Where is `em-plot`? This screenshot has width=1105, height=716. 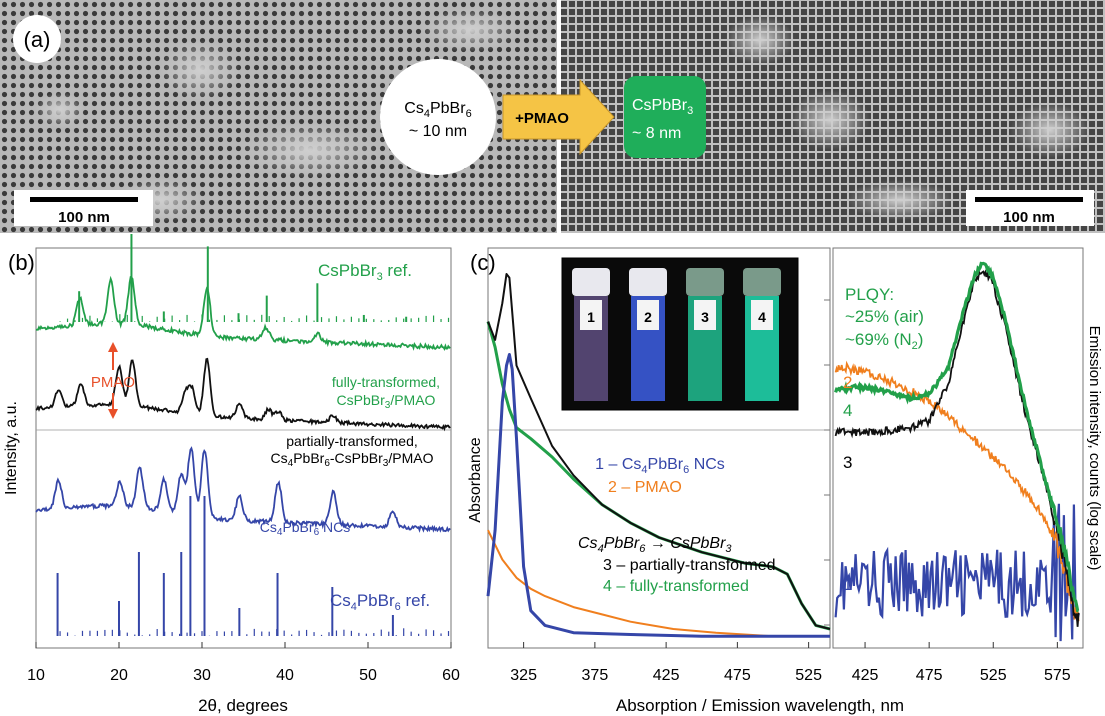 em-plot is located at coordinates (957, 451).